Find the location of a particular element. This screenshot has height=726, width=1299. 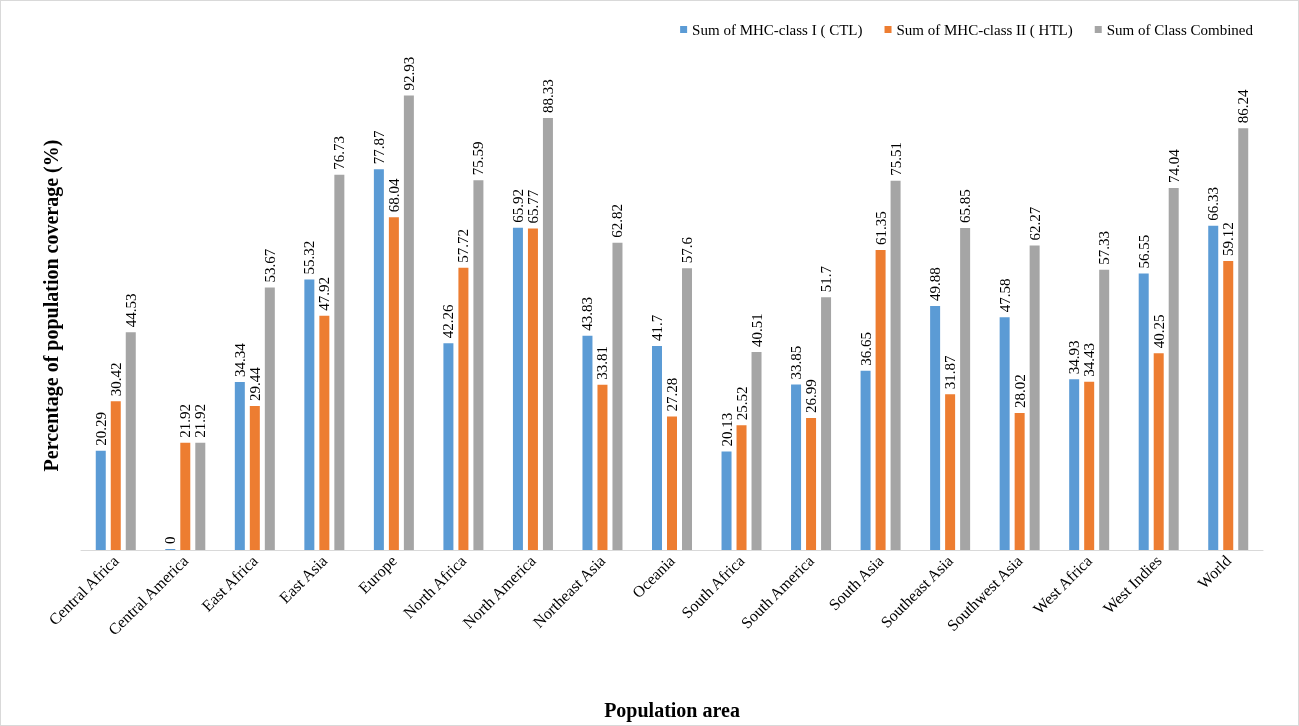

data-label: 62.27 is located at coordinates (1034, 223).